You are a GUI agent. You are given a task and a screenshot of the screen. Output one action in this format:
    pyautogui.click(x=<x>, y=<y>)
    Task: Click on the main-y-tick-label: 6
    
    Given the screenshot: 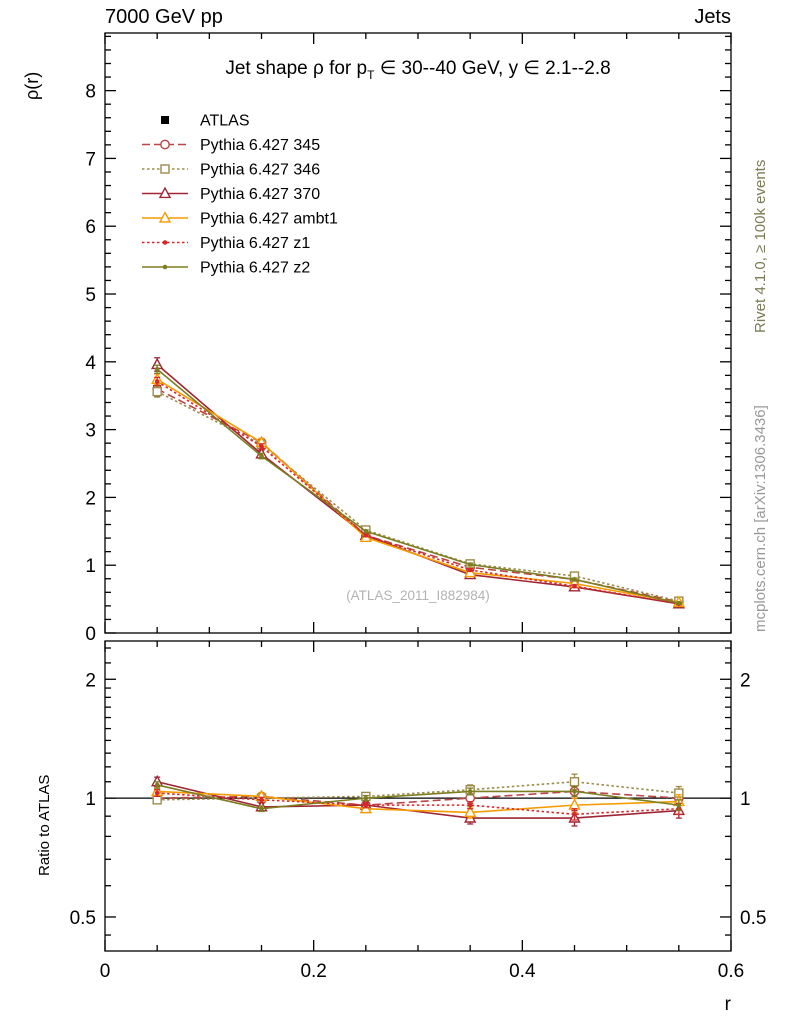 What is the action you would take?
    pyautogui.click(x=90, y=227)
    